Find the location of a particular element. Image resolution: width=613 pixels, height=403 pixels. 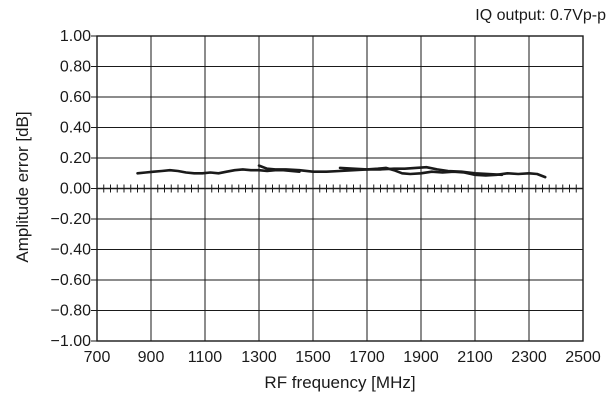

x-tick-label: 2300 is located at coordinates (529, 357).